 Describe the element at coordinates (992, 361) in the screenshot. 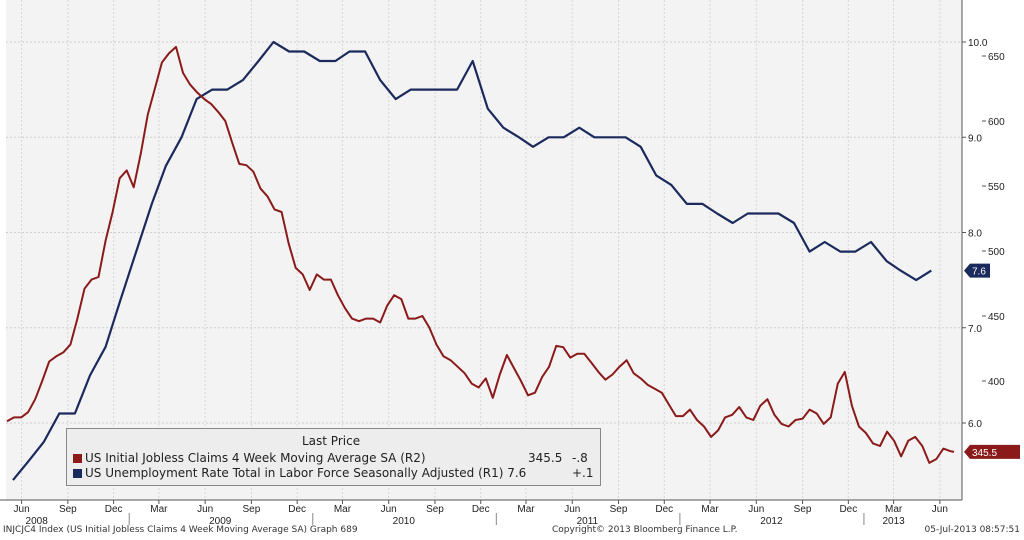

I see `last-value-tags: 7.6 345.5` at that location.